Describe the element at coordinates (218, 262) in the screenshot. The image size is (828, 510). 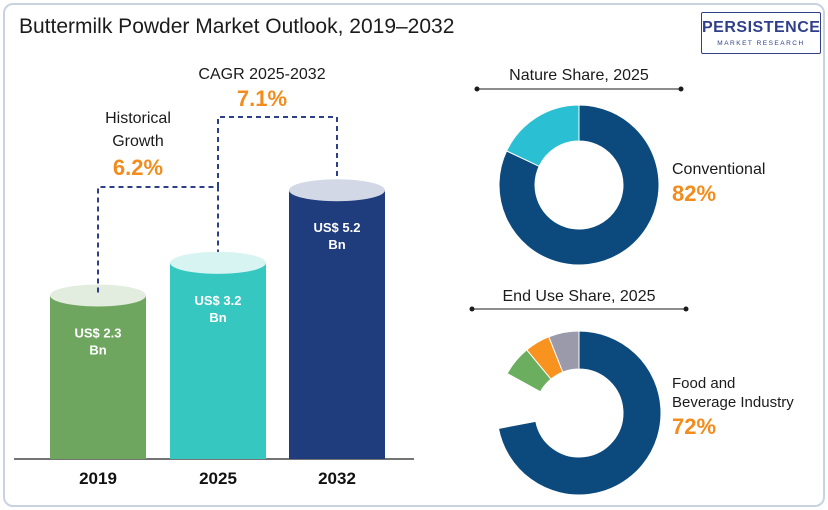
I see `bar-top-2025` at that location.